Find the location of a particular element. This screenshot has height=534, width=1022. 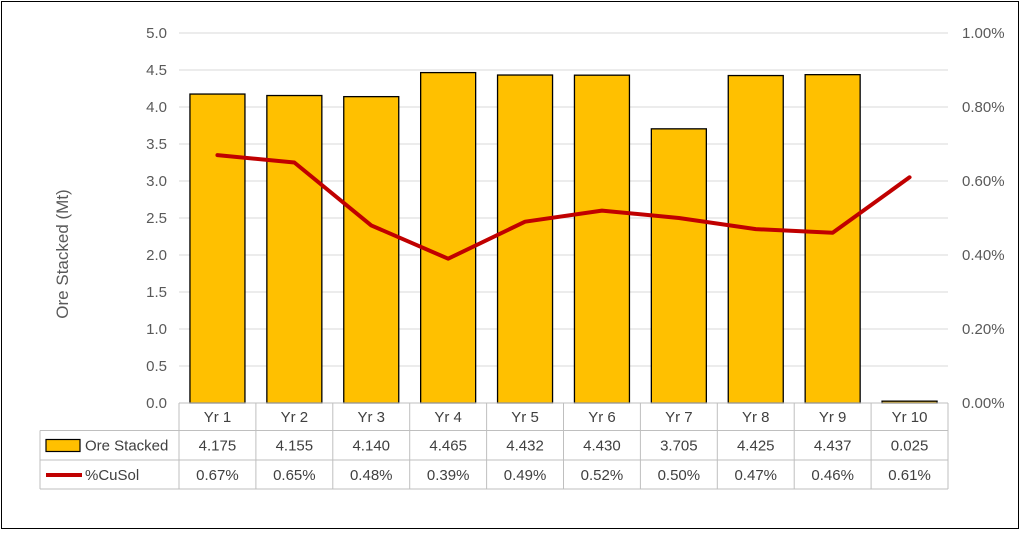

category-label: Yr 3 is located at coordinates (371, 417).